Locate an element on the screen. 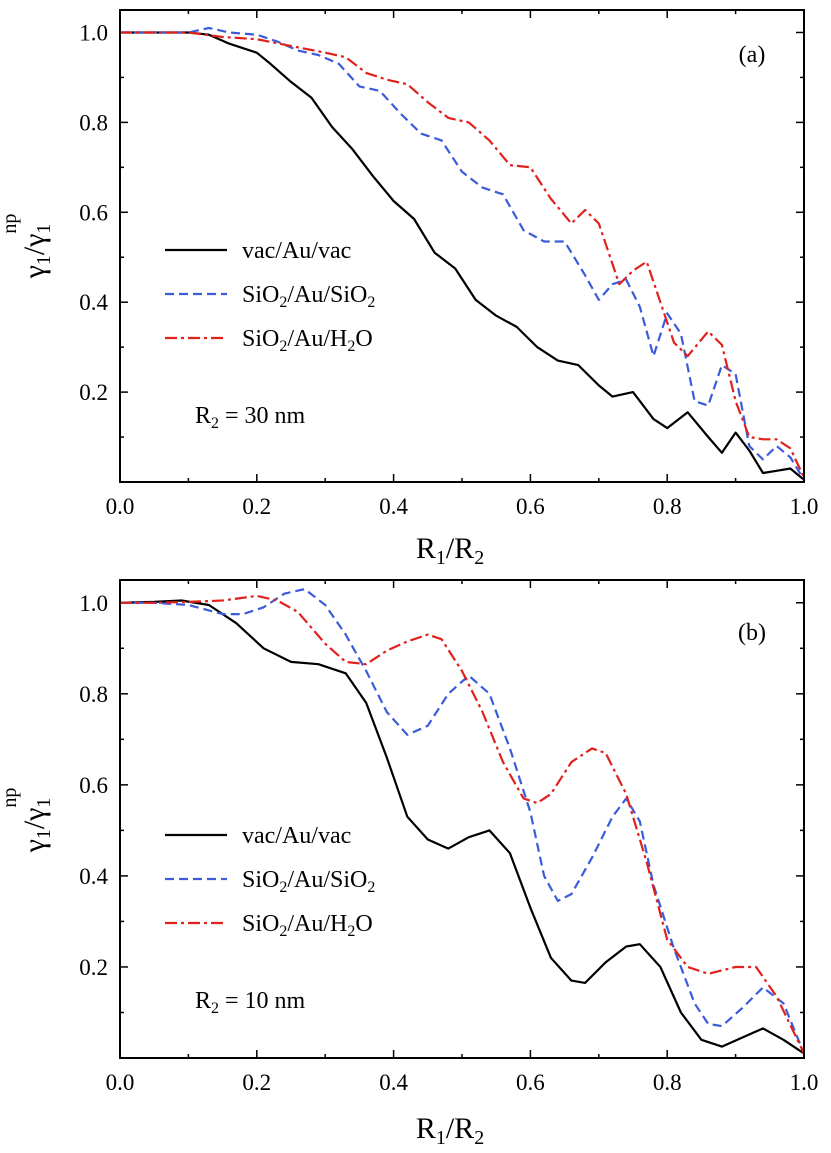 This screenshot has height=1153, width=831. annotation-radius-part: = 30 nm is located at coordinates (262, 416).